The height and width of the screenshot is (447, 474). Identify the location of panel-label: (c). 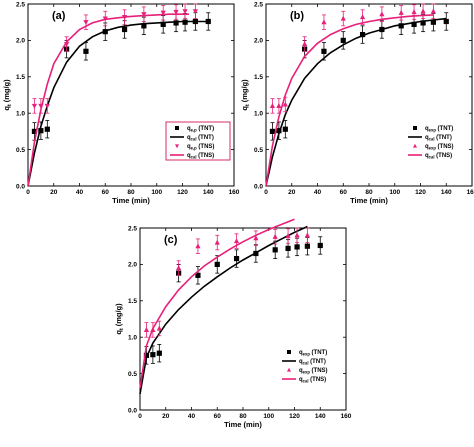
(171, 240).